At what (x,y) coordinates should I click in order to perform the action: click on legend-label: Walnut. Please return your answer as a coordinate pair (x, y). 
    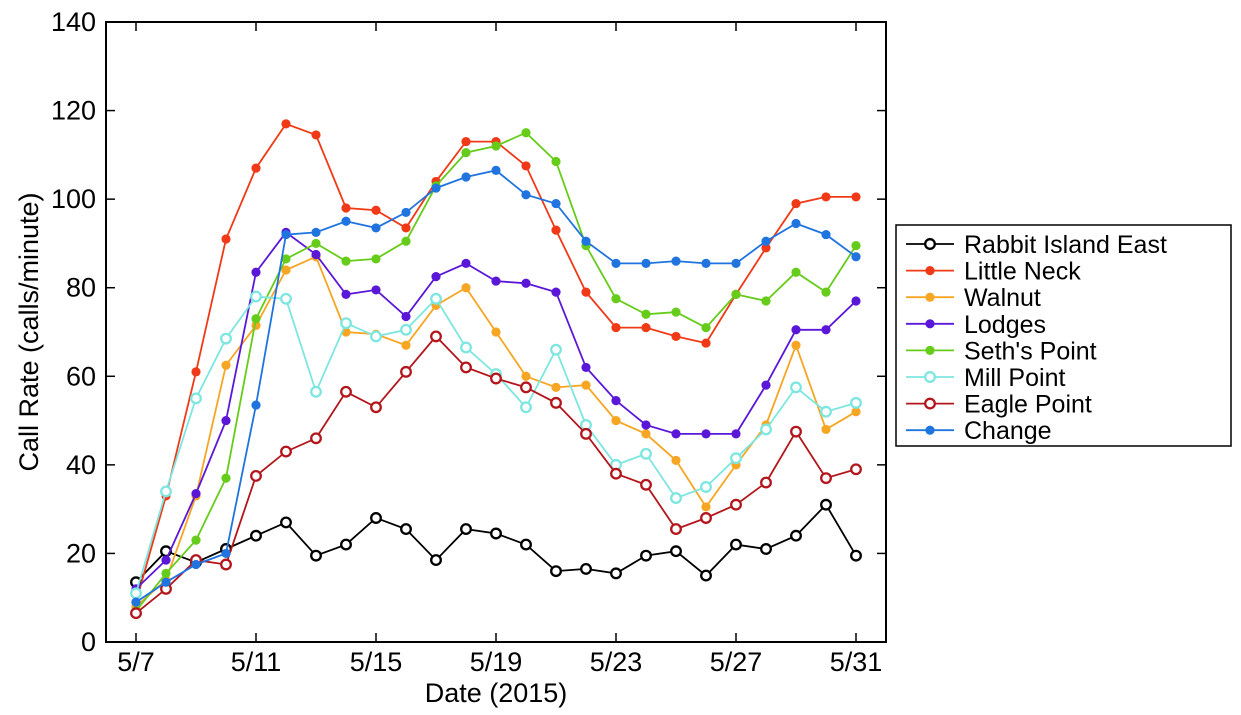
    Looking at the image, I should click on (1002, 298).